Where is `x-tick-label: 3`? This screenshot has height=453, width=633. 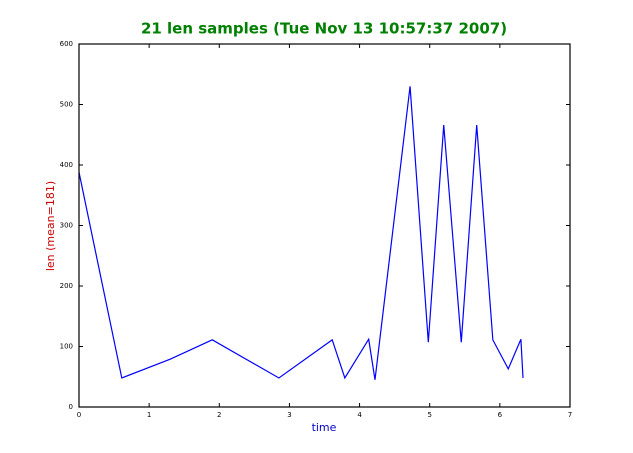
x-tick-label: 3 is located at coordinates (289, 415).